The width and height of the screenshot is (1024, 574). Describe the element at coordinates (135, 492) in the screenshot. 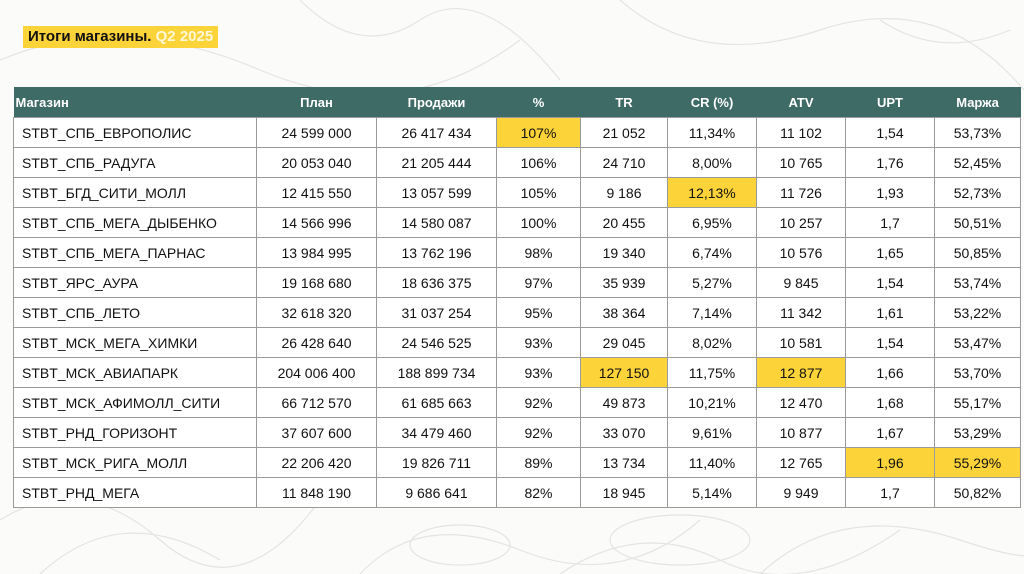

I see `cell-store: STBT_РНД_МЕГА` at that location.